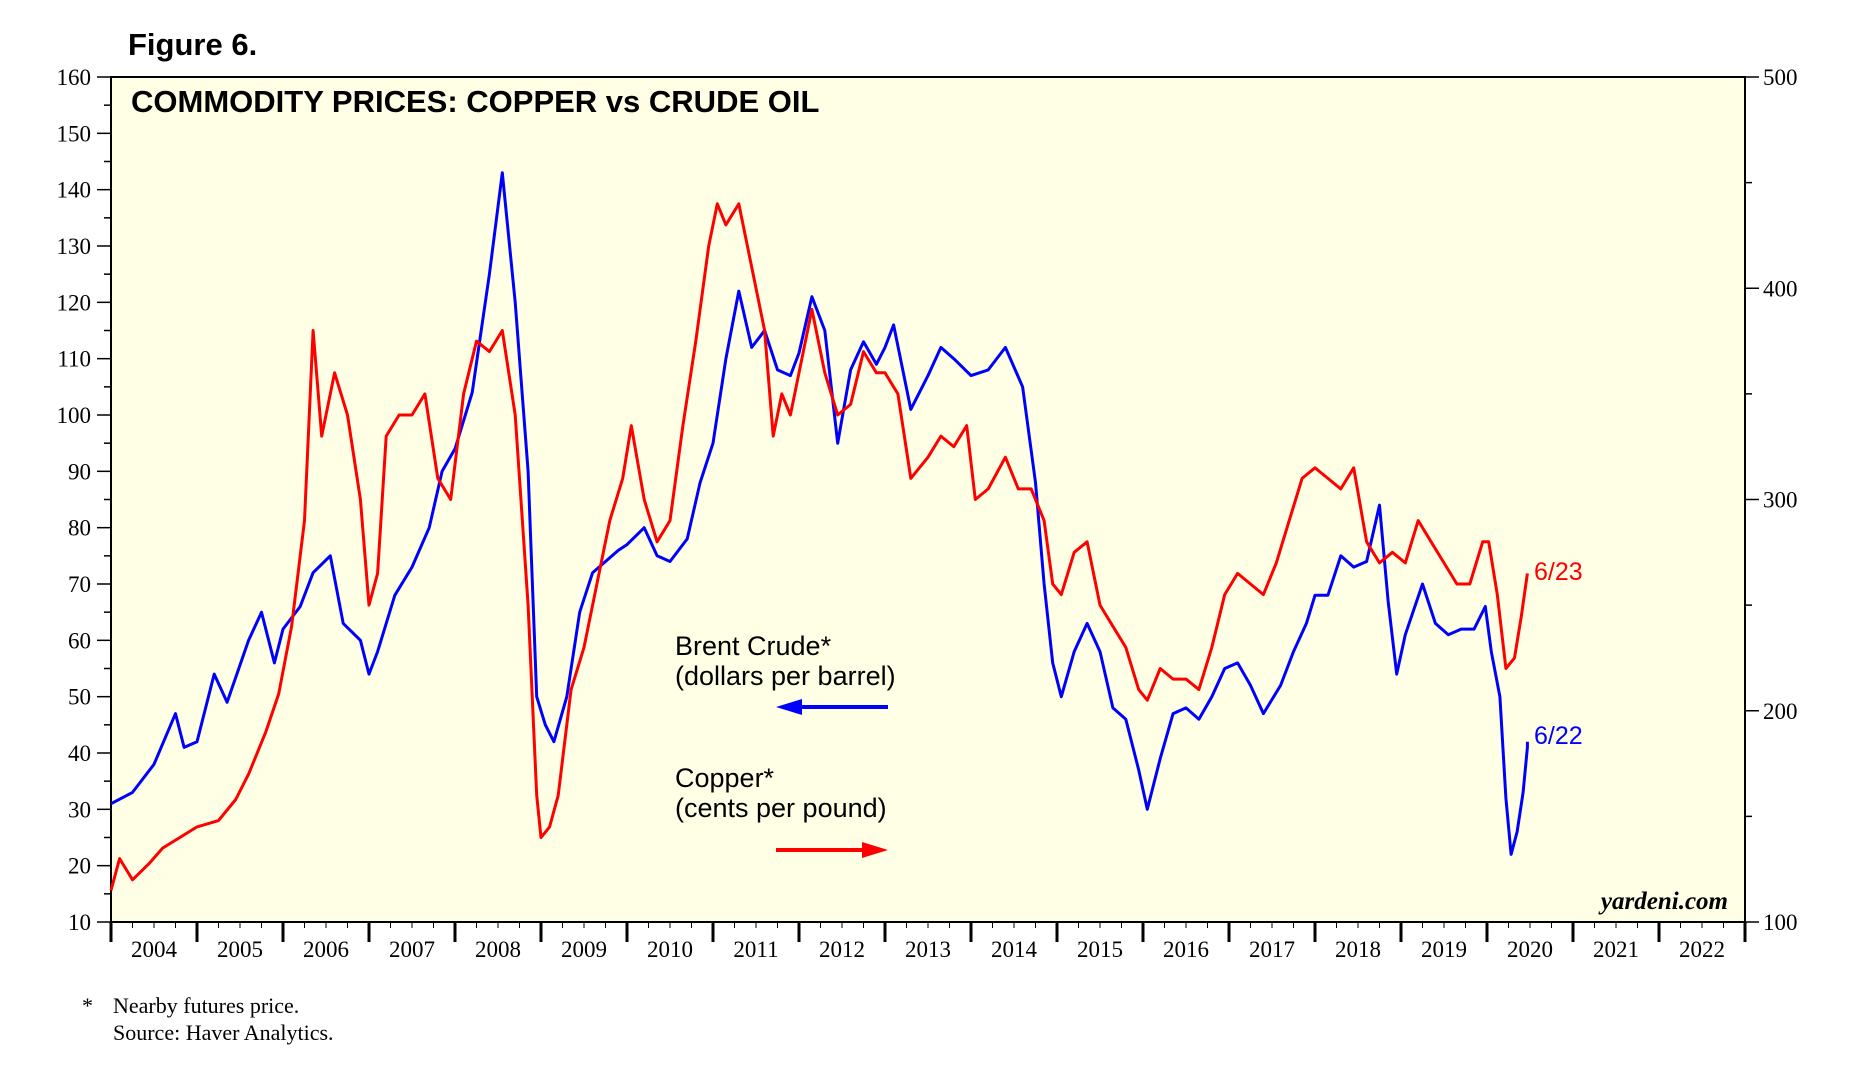 The height and width of the screenshot is (1092, 1855). I want to click on right-y-axis: 100 200 300 400 500, so click(1771, 500).